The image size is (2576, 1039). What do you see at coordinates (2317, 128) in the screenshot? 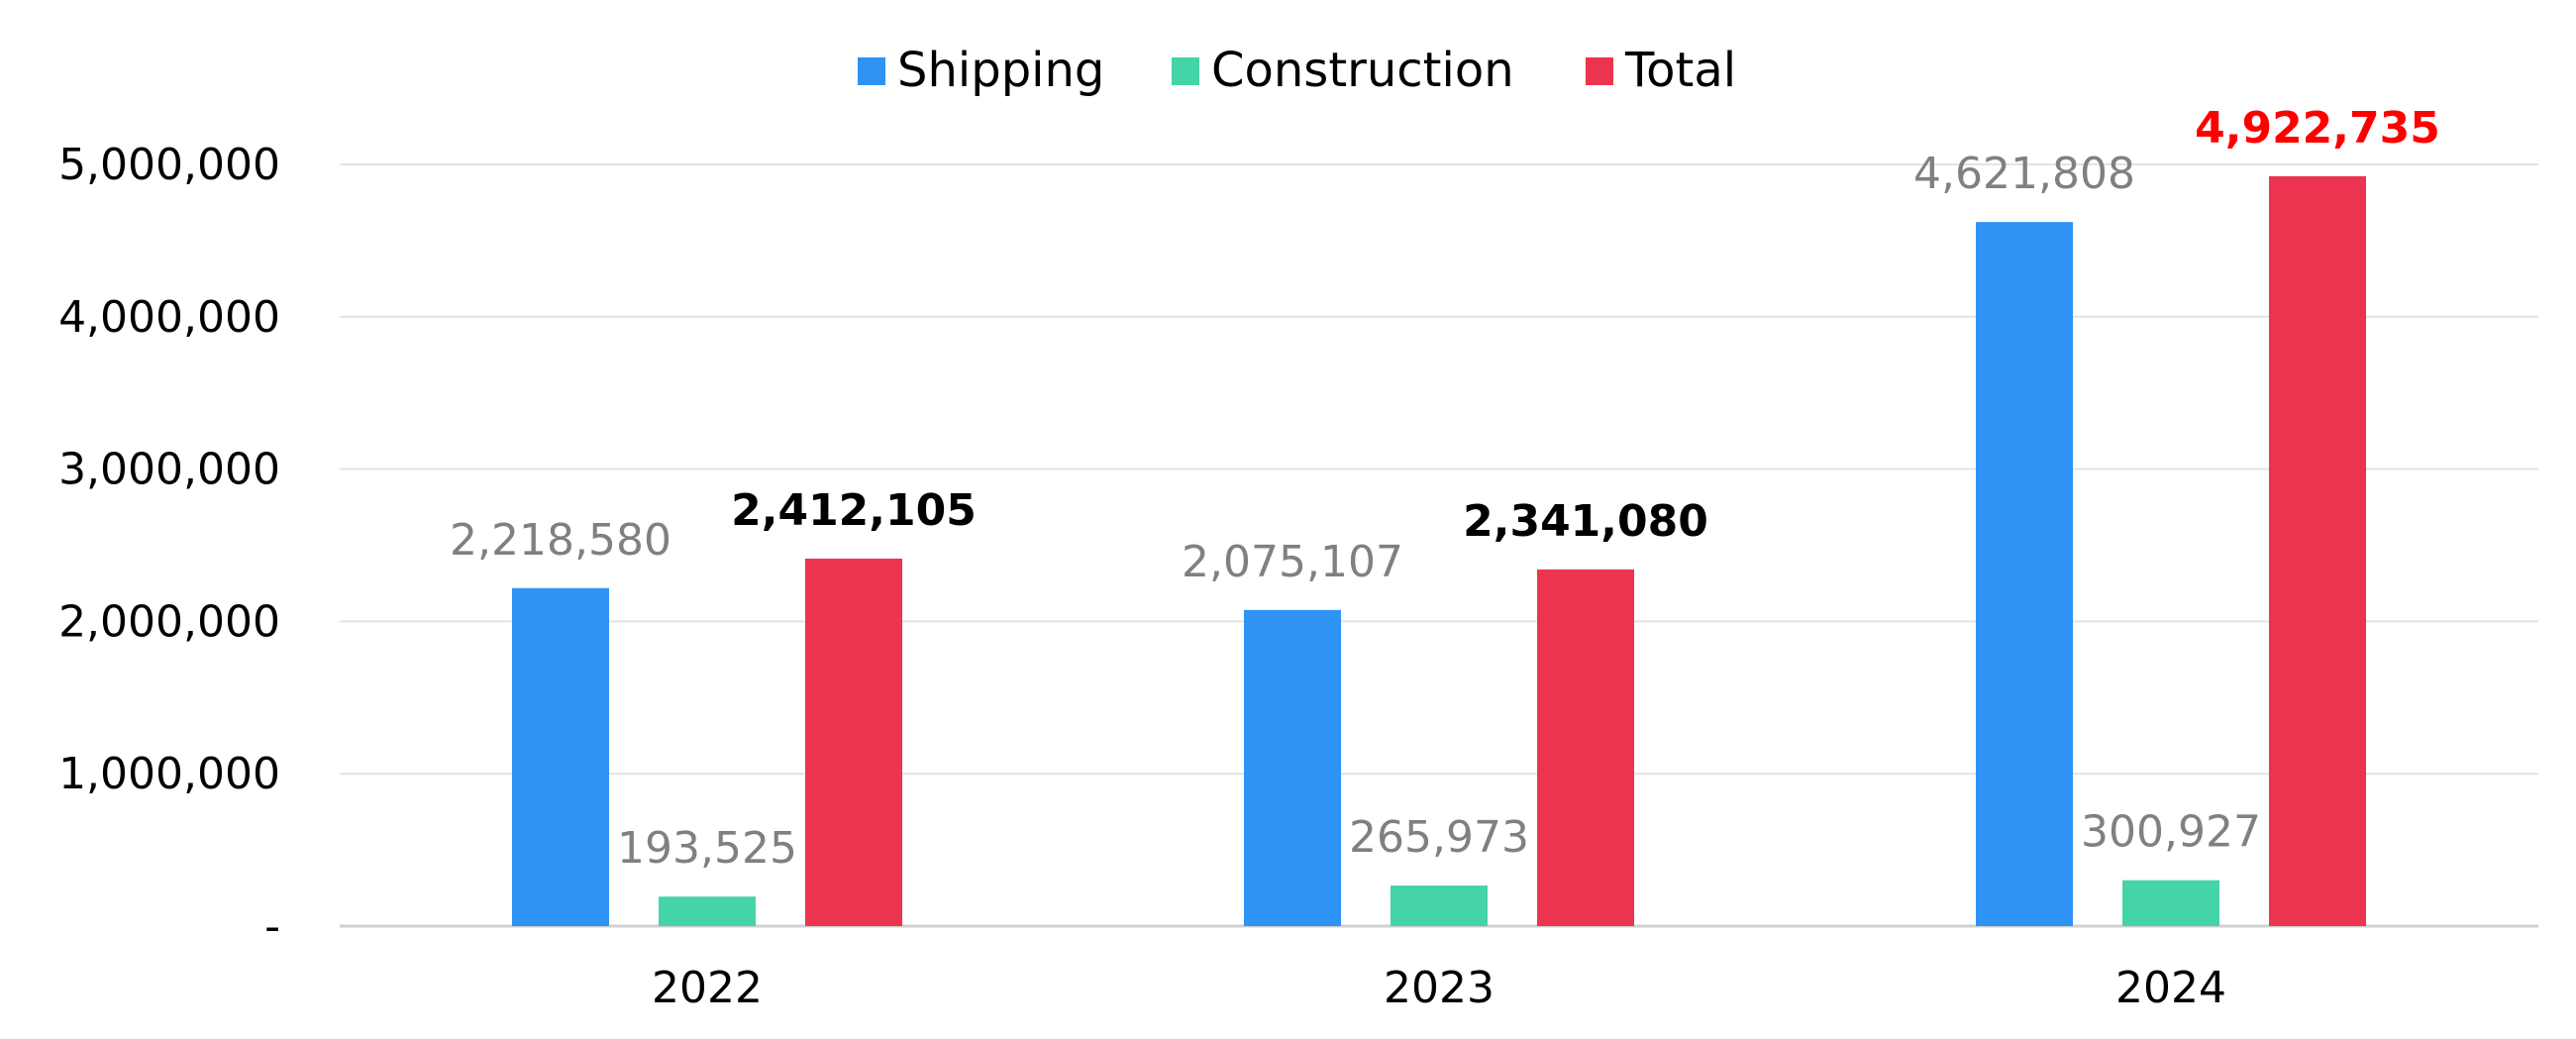
I see `data-label-total-2024: 4,922,735` at bounding box center [2317, 128].